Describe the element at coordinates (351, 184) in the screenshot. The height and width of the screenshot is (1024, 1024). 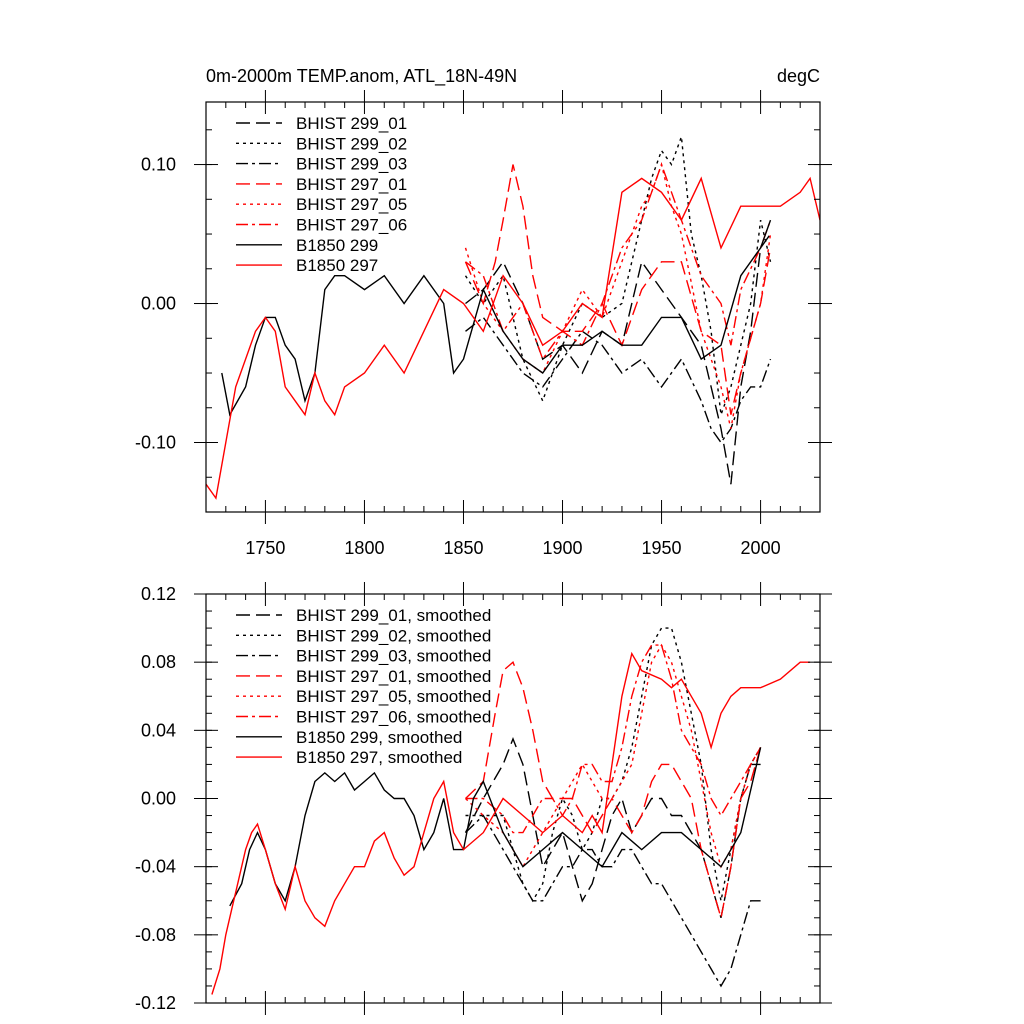
I see `legend-label-4: BHIST 297_01` at that location.